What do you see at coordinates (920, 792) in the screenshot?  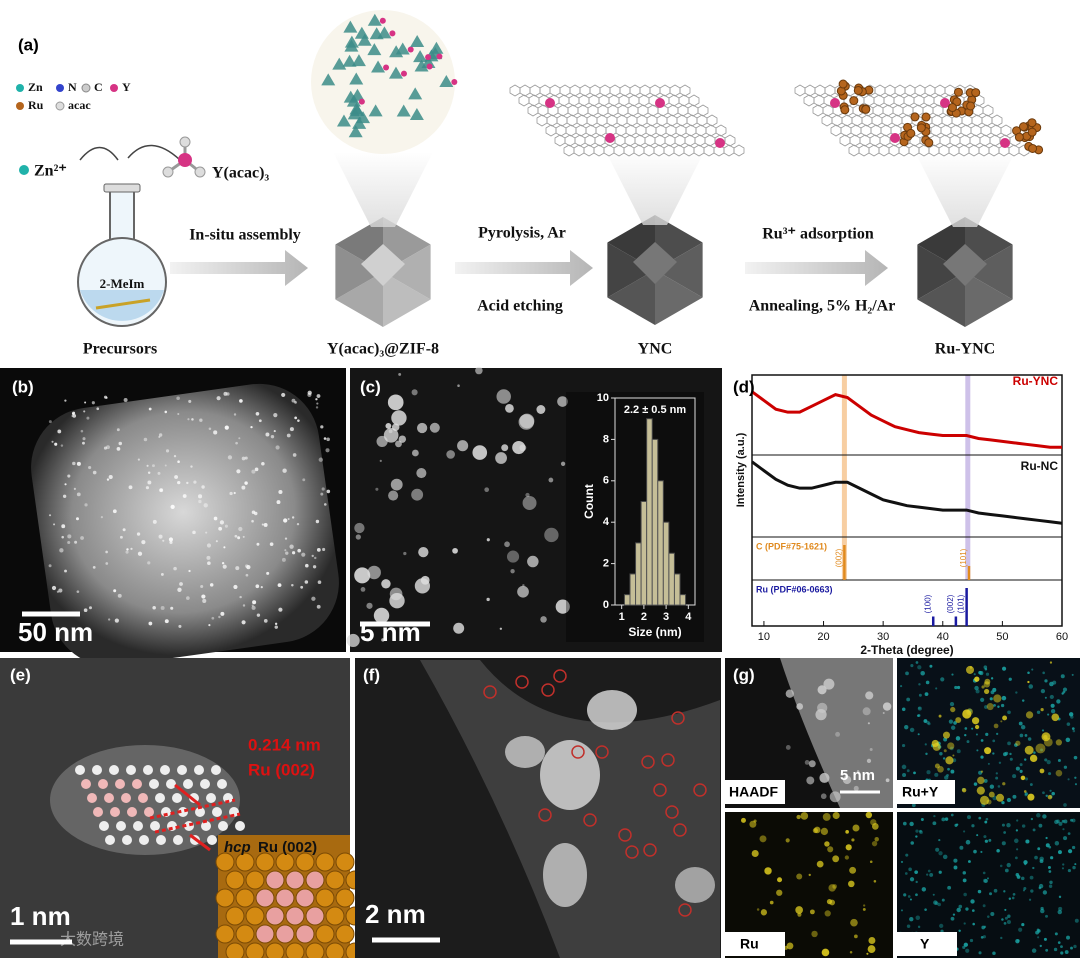 I see `map-label: Ru+Y` at bounding box center [920, 792].